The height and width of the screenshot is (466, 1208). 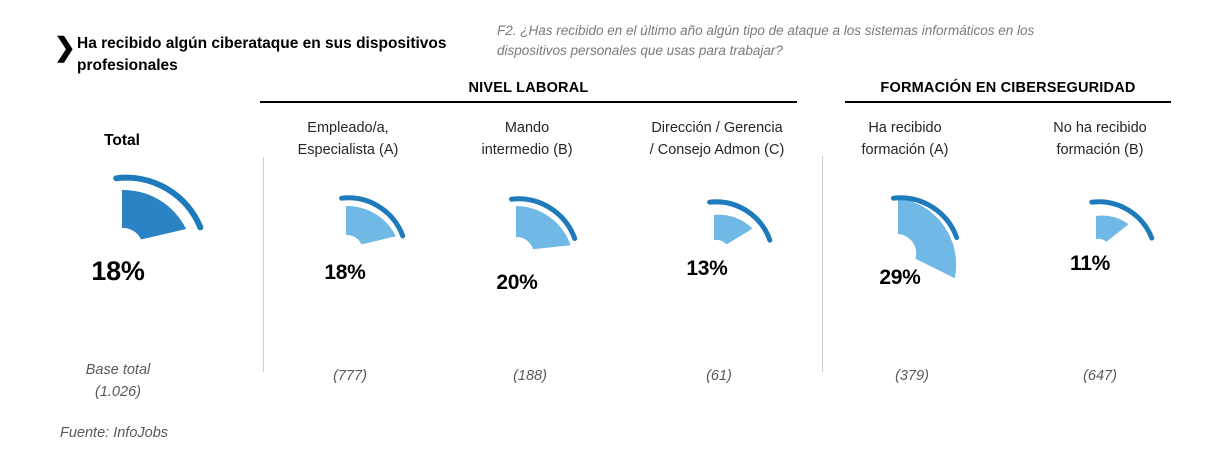 What do you see at coordinates (1100, 139) in the screenshot?
I see `column-label-sin-formacion: No ha recibido formación (B)` at bounding box center [1100, 139].